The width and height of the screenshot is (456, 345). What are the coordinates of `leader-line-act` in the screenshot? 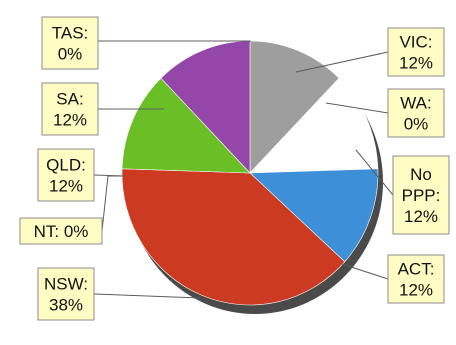 It's located at (365, 271).